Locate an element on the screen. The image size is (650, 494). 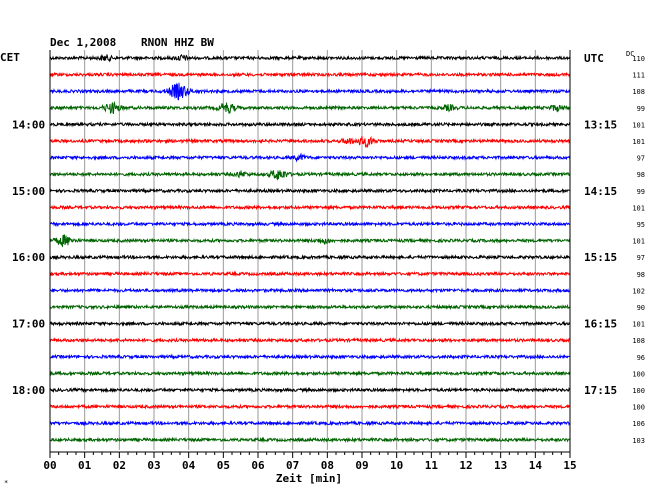
x-tick-label: 06 is located at coordinates (258, 465).